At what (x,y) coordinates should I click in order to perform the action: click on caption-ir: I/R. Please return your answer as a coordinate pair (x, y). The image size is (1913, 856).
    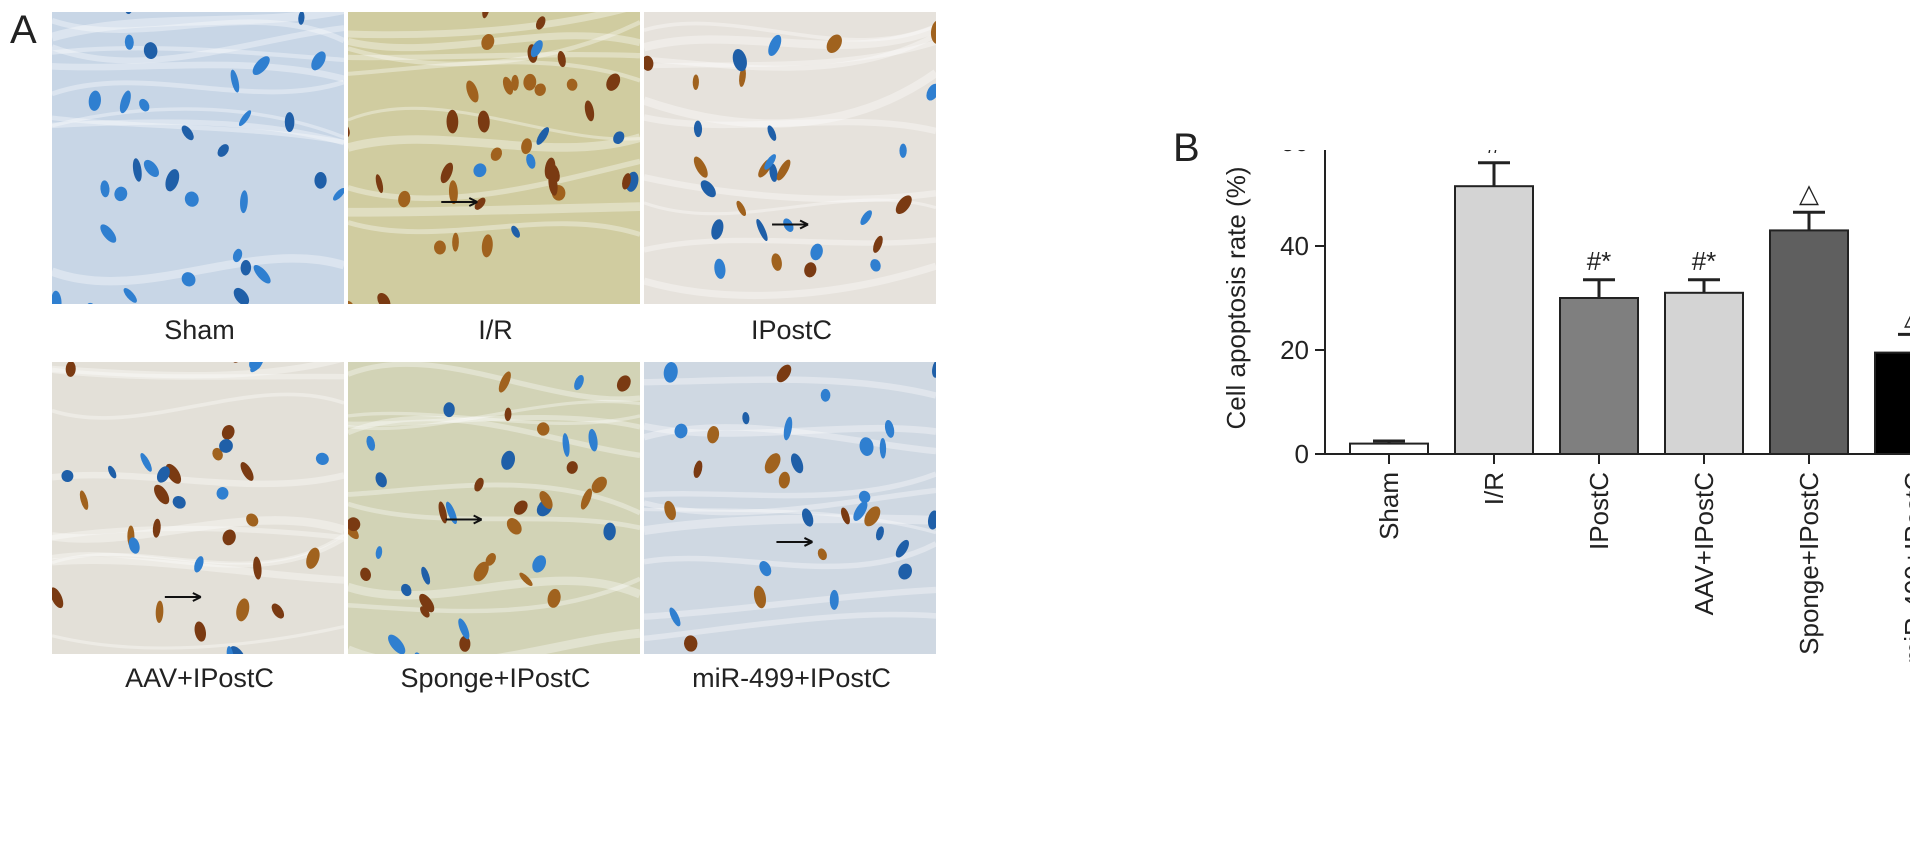
    Looking at the image, I should click on (495, 330).